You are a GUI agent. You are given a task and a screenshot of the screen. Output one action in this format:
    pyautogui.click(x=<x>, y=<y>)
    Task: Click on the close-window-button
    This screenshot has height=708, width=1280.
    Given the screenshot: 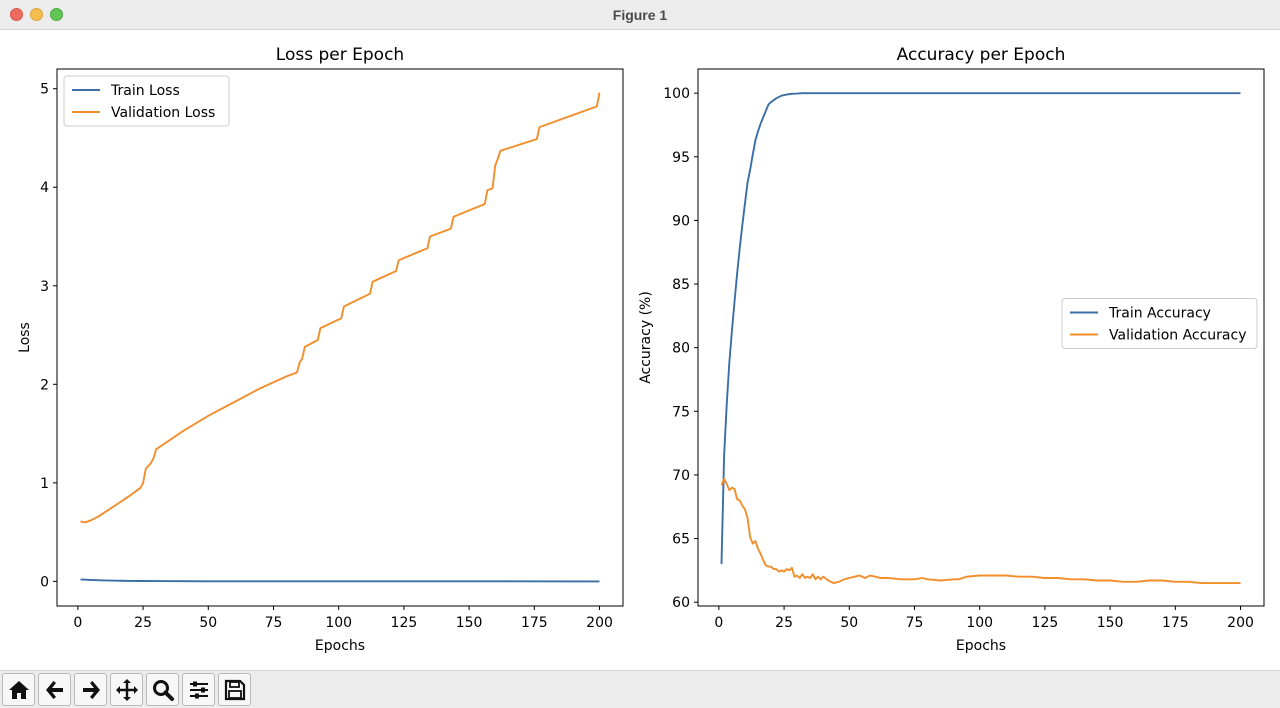 What is the action you would take?
    pyautogui.click(x=16, y=14)
    